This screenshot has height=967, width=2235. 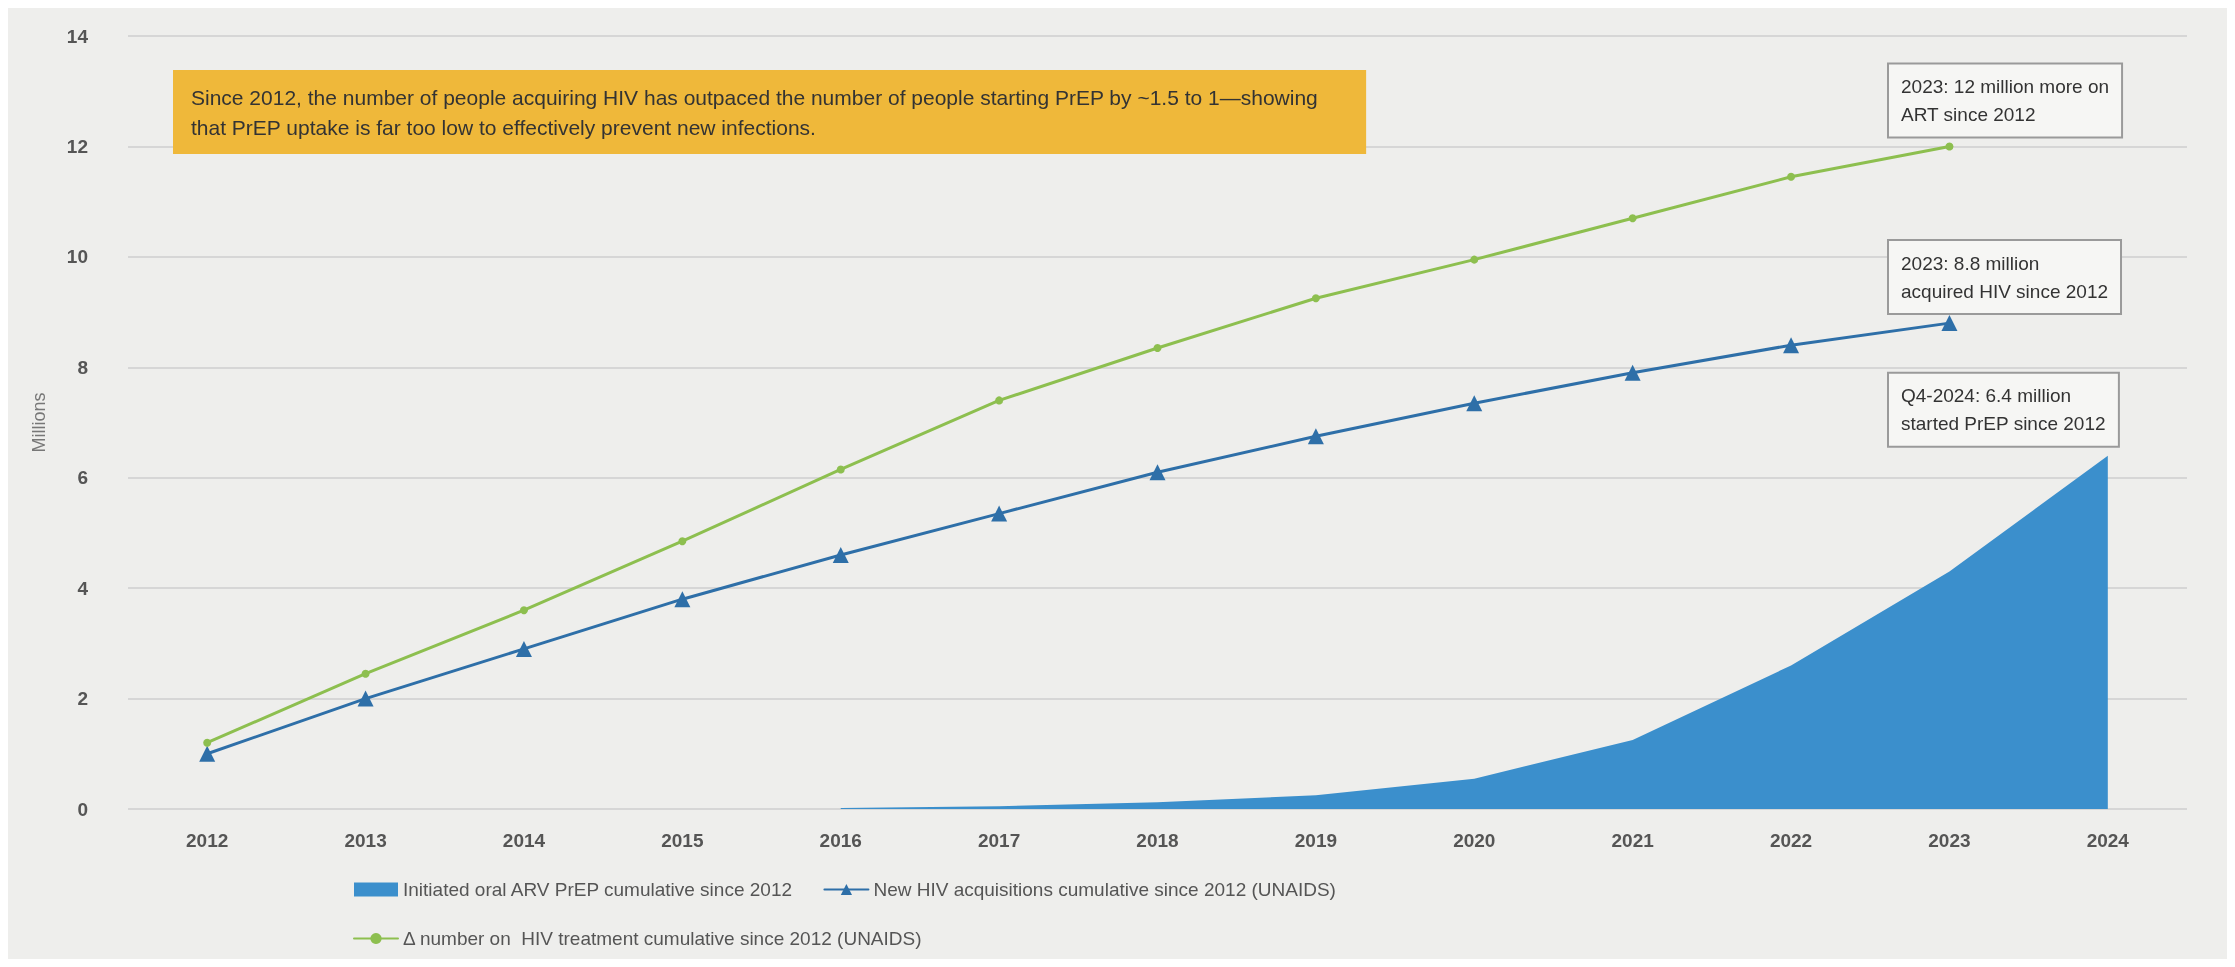 What do you see at coordinates (1791, 840) in the screenshot?
I see `x-tick-label: 2022` at bounding box center [1791, 840].